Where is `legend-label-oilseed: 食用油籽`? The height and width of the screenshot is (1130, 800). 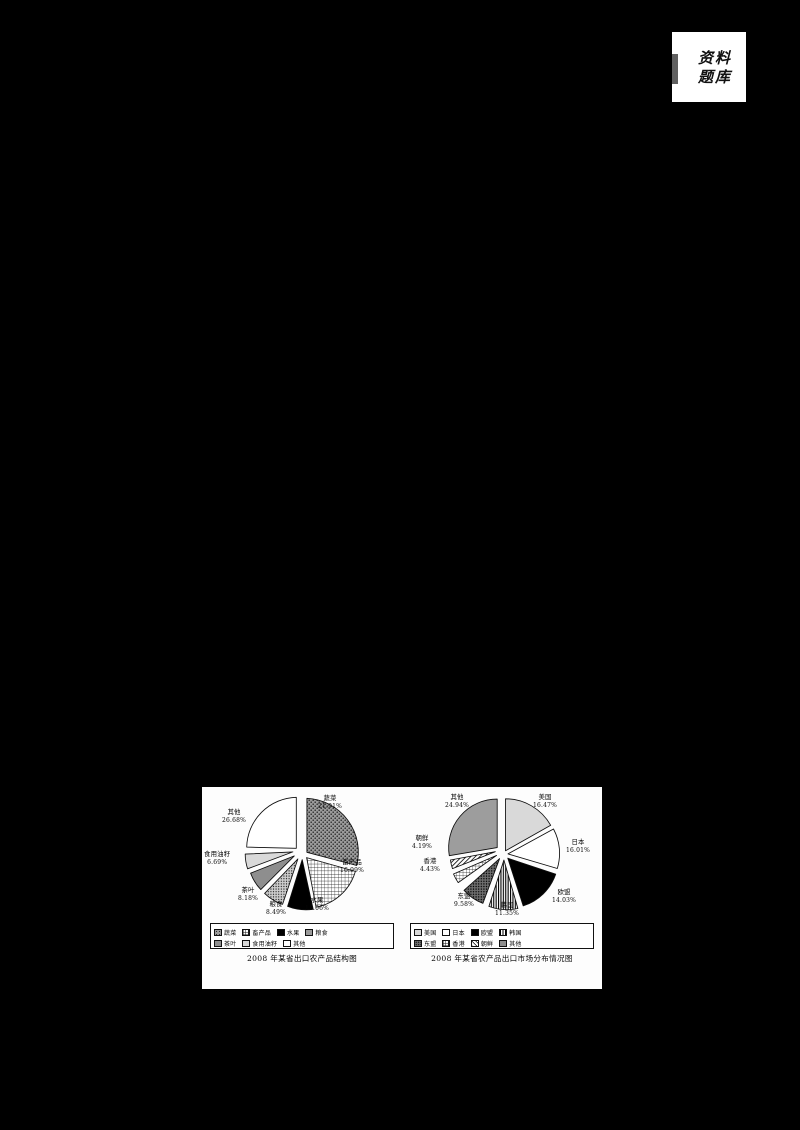
legend-label-oilseed: 食用油籽 is located at coordinates (265, 944).